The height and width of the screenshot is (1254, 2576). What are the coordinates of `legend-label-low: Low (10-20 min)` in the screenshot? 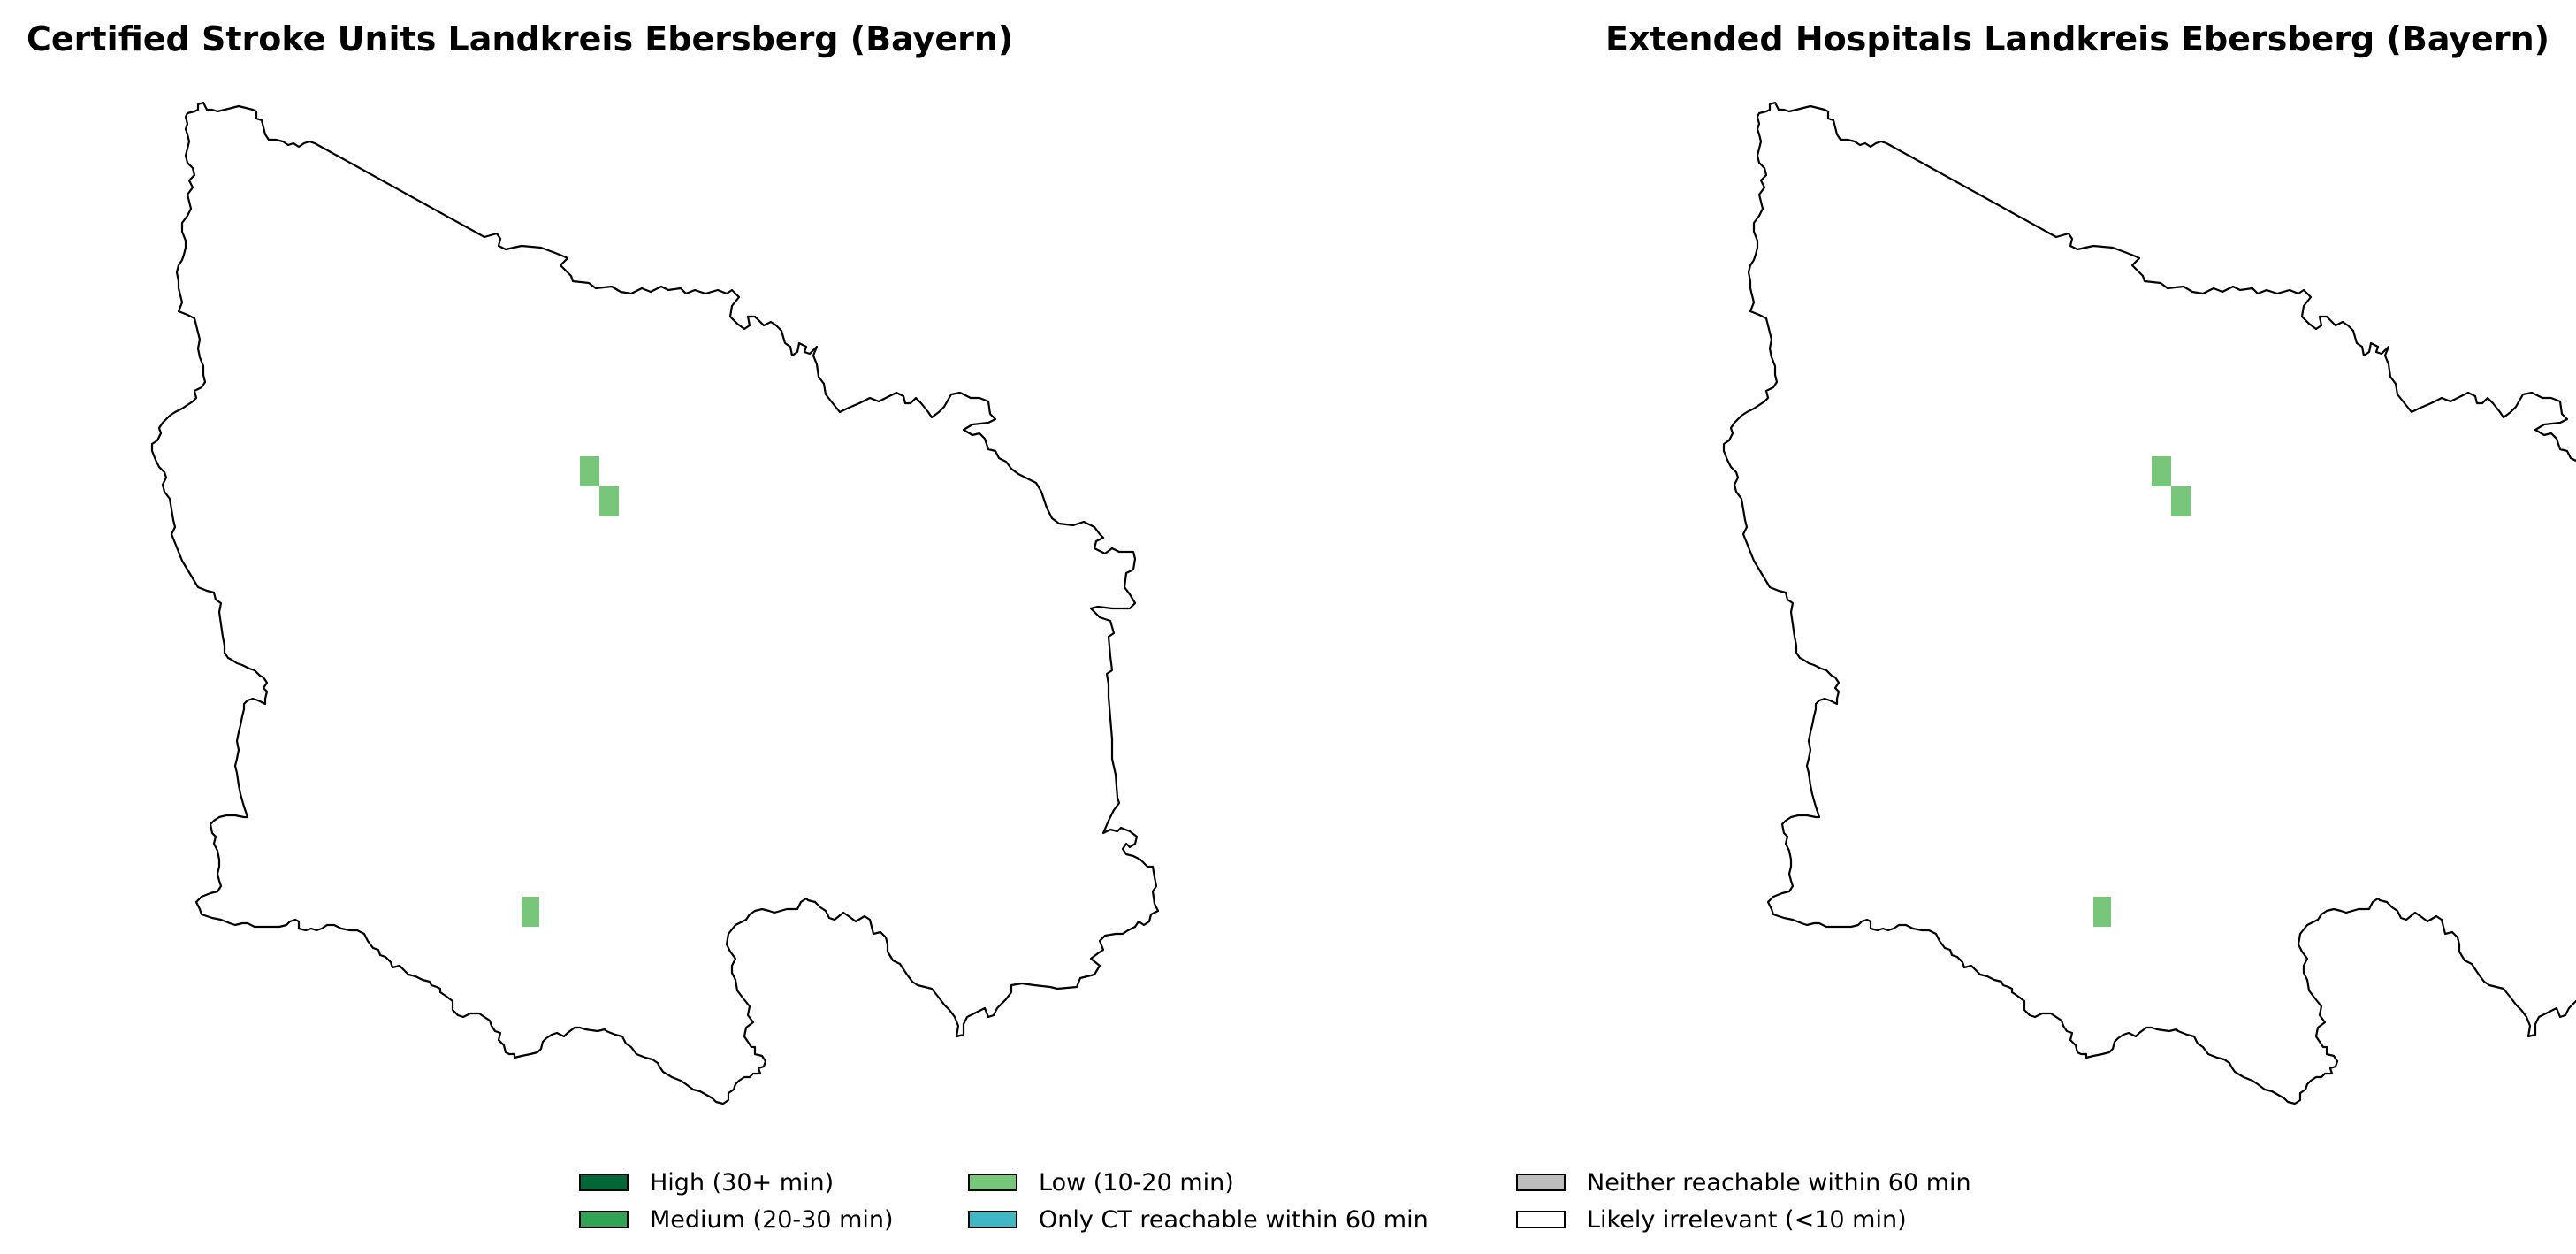 It's located at (1136, 1182).